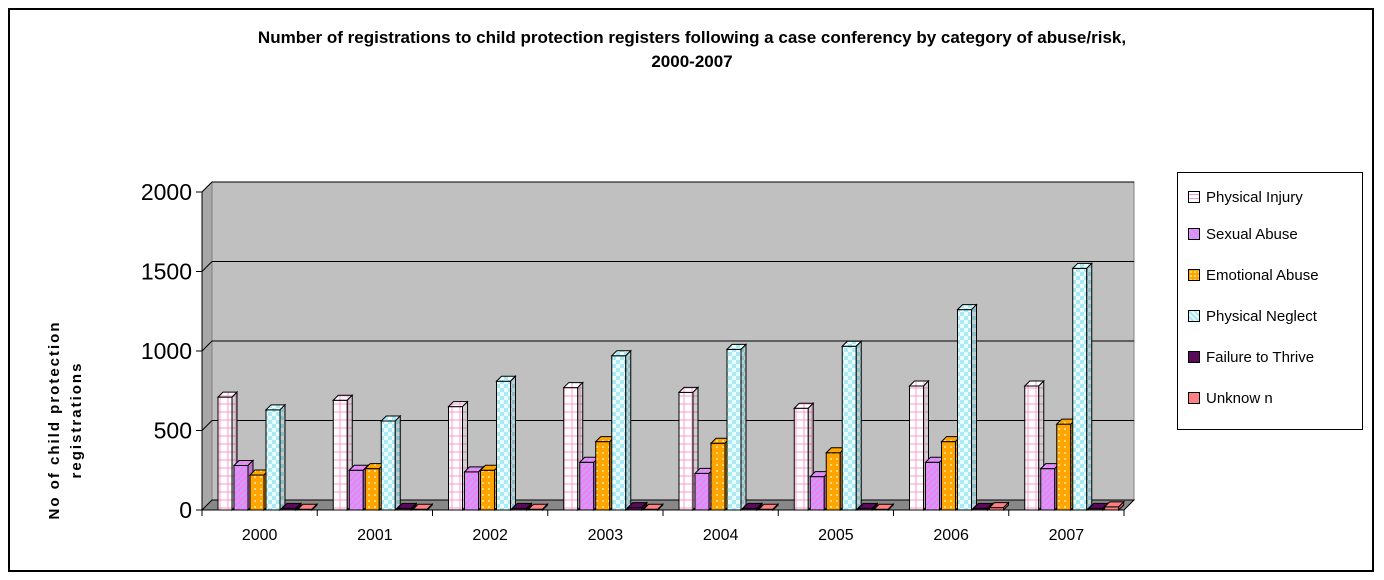 This screenshot has height=580, width=1384. I want to click on legend-label-physical-injury: Physical Injury, so click(1254, 197).